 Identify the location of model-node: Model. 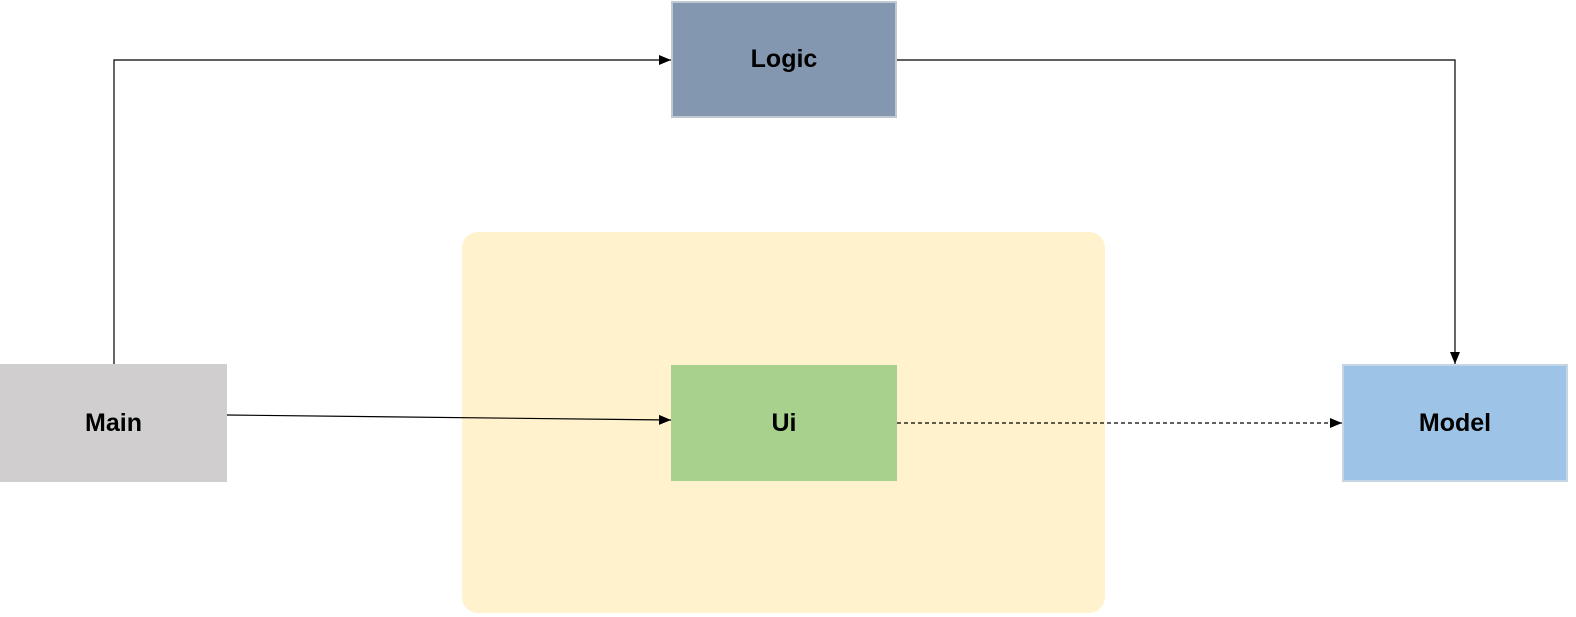
(1455, 423).